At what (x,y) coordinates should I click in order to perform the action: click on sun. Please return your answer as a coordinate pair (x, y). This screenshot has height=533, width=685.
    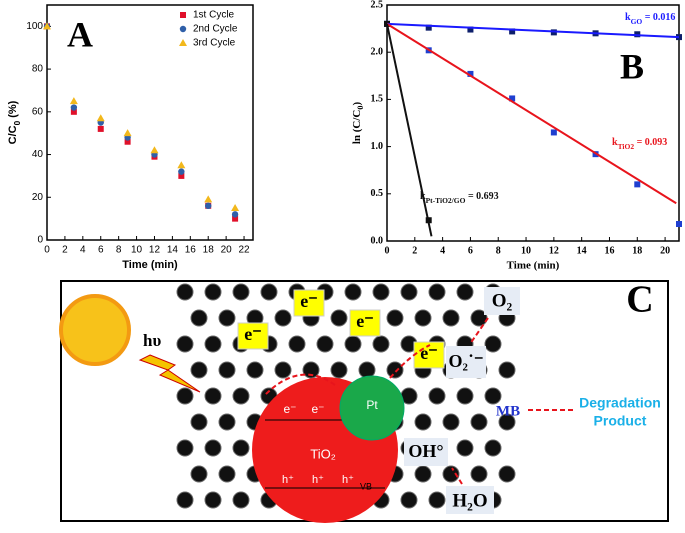
    Looking at the image, I should click on (95, 330).